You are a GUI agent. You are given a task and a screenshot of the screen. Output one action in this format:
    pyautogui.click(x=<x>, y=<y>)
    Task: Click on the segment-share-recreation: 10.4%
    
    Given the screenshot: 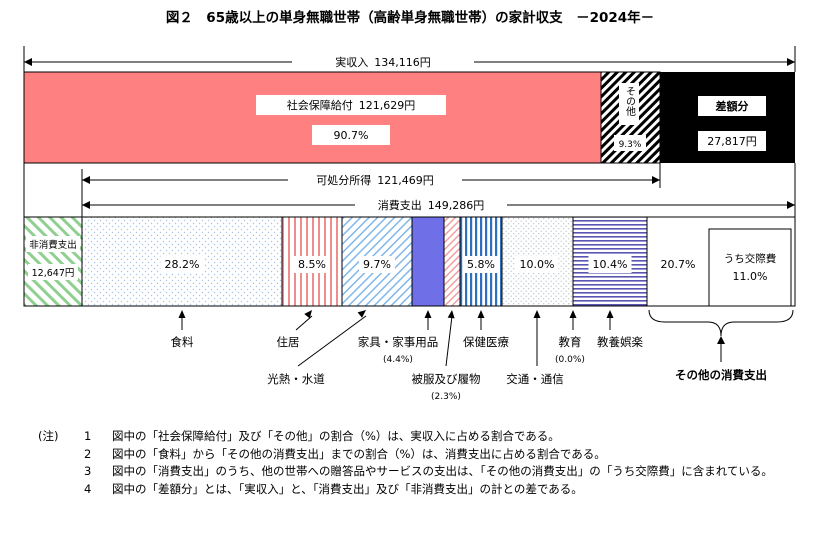 What is the action you would take?
    pyautogui.click(x=610, y=264)
    